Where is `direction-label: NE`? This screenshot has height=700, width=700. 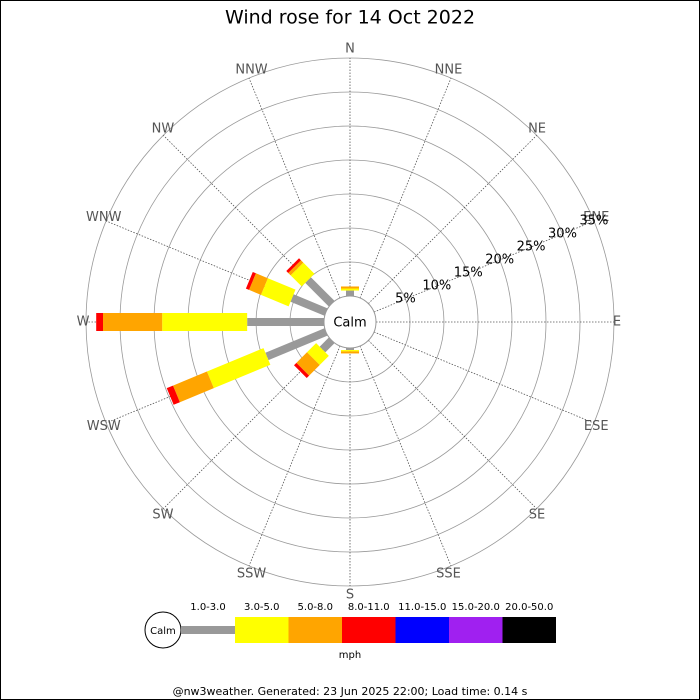
direction-label: NE is located at coordinates (537, 128).